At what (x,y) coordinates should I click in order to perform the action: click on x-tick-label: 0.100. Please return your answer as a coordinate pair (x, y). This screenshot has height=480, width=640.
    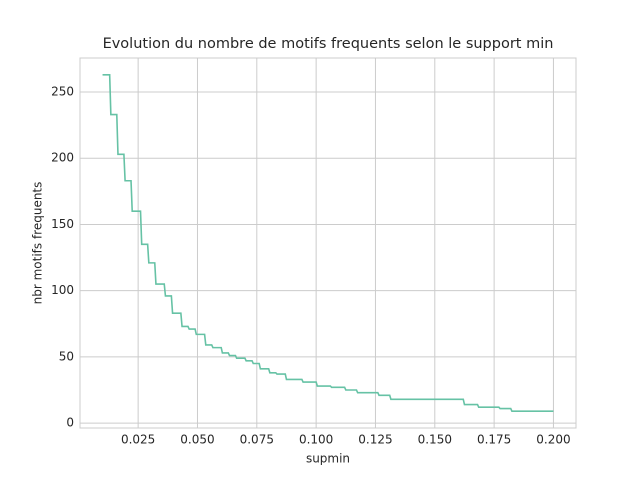
    Looking at the image, I should click on (316, 440).